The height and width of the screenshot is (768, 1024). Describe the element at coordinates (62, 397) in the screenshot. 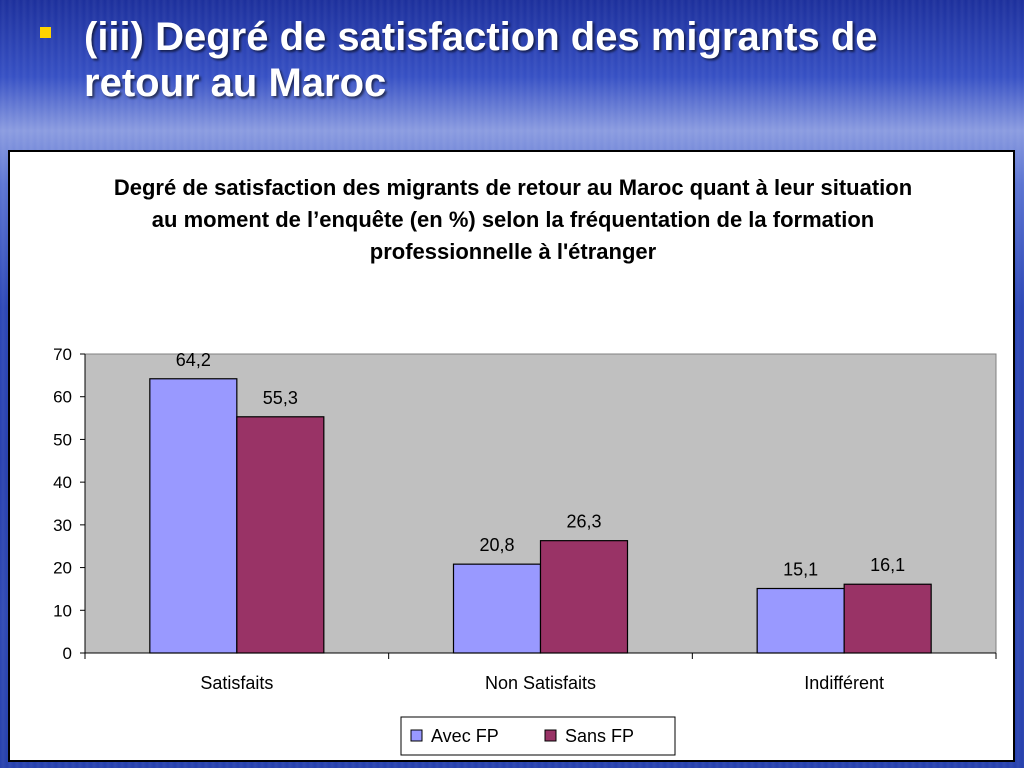

I see `y-tick-label: 60` at that location.